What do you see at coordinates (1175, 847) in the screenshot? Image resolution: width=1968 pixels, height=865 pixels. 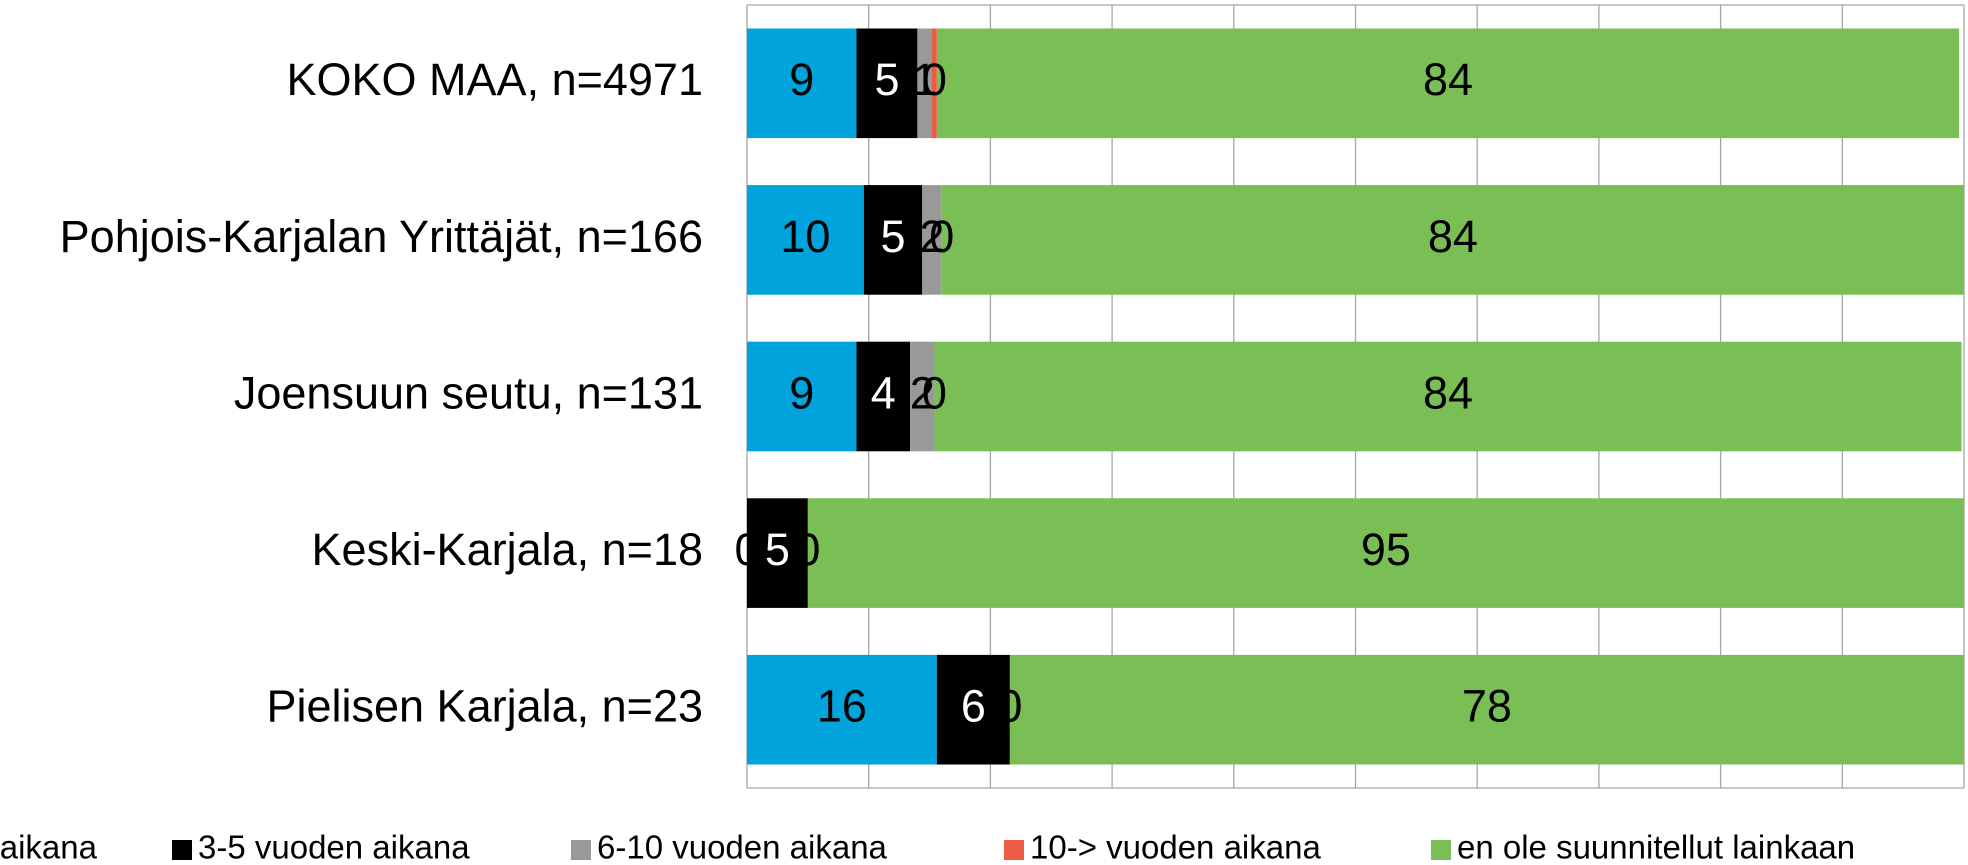 I see `legend-label: 10-> vuoden aikana` at bounding box center [1175, 847].